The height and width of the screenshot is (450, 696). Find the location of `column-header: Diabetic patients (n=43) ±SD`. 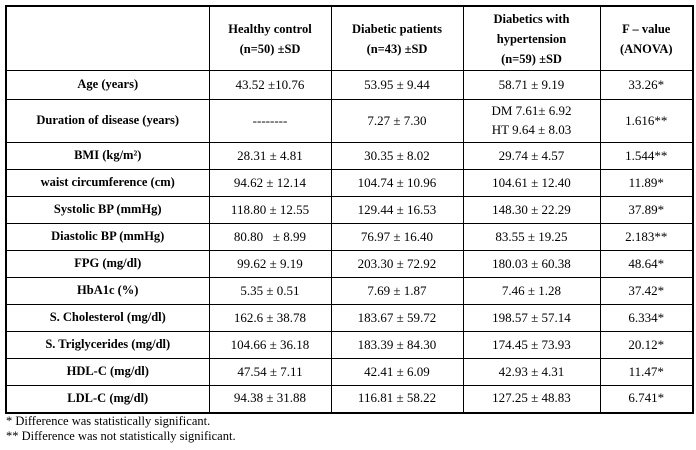

column-header: Diabetic patients (n=43) ±SD is located at coordinates (397, 38).